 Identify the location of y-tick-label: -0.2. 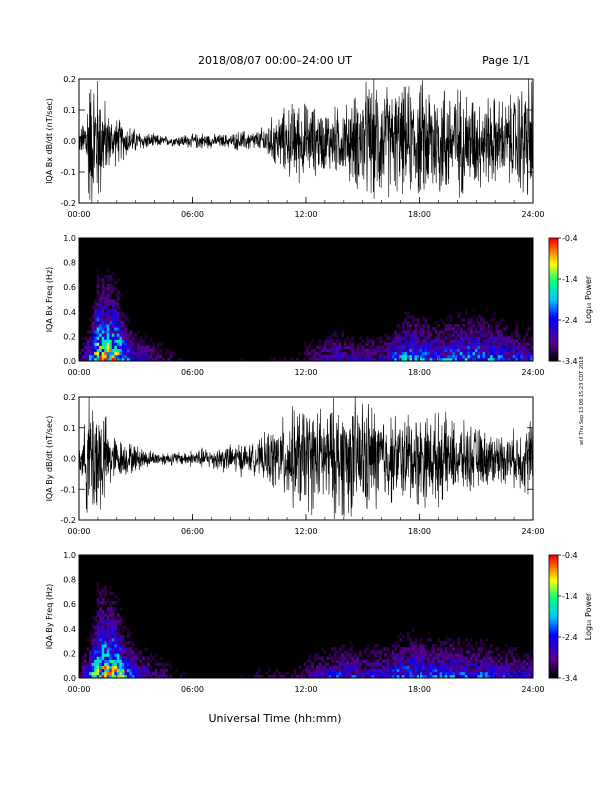
(68, 203).